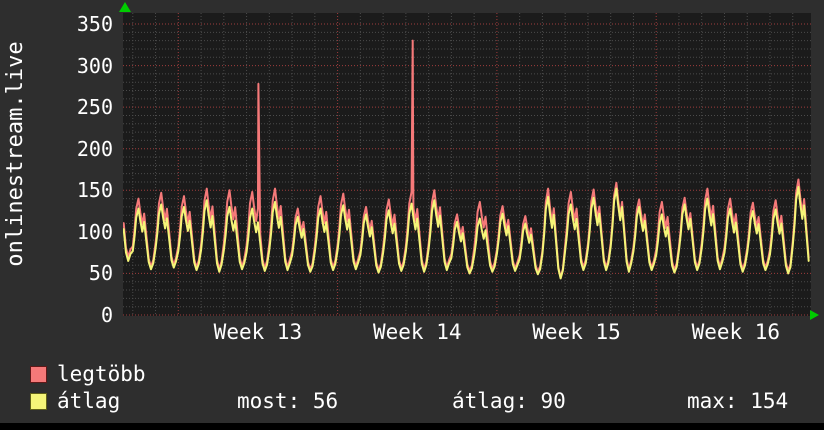 This screenshot has width=824, height=430. What do you see at coordinates (94, 65) in the screenshot?
I see `y-tick-label: 300` at bounding box center [94, 65].